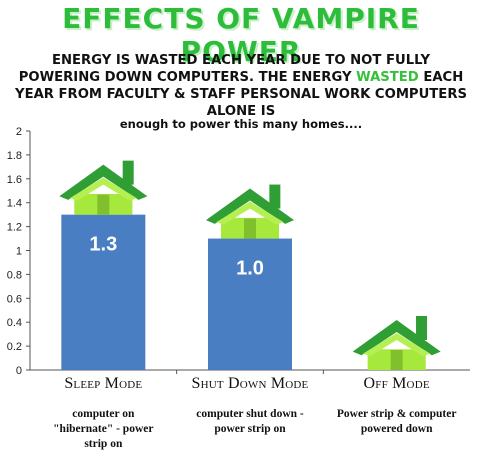 Image resolution: width=482 pixels, height=469 pixels. Describe the element at coordinates (103, 383) in the screenshot. I see `category-label: Sleep Mode` at that location.